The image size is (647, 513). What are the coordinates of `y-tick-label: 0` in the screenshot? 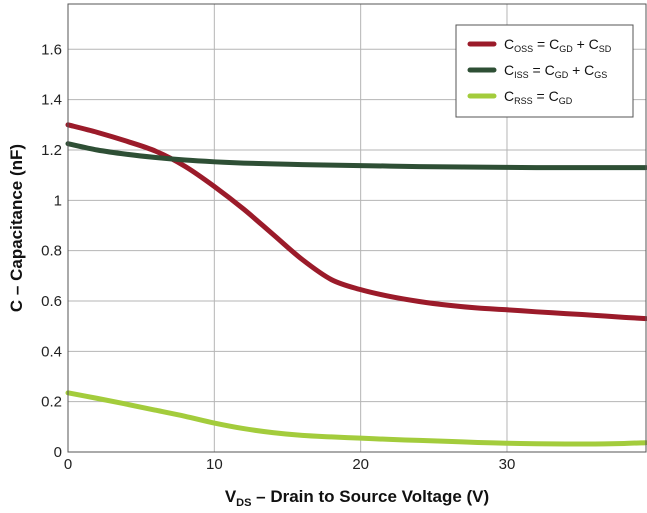 It's located at (58, 452).